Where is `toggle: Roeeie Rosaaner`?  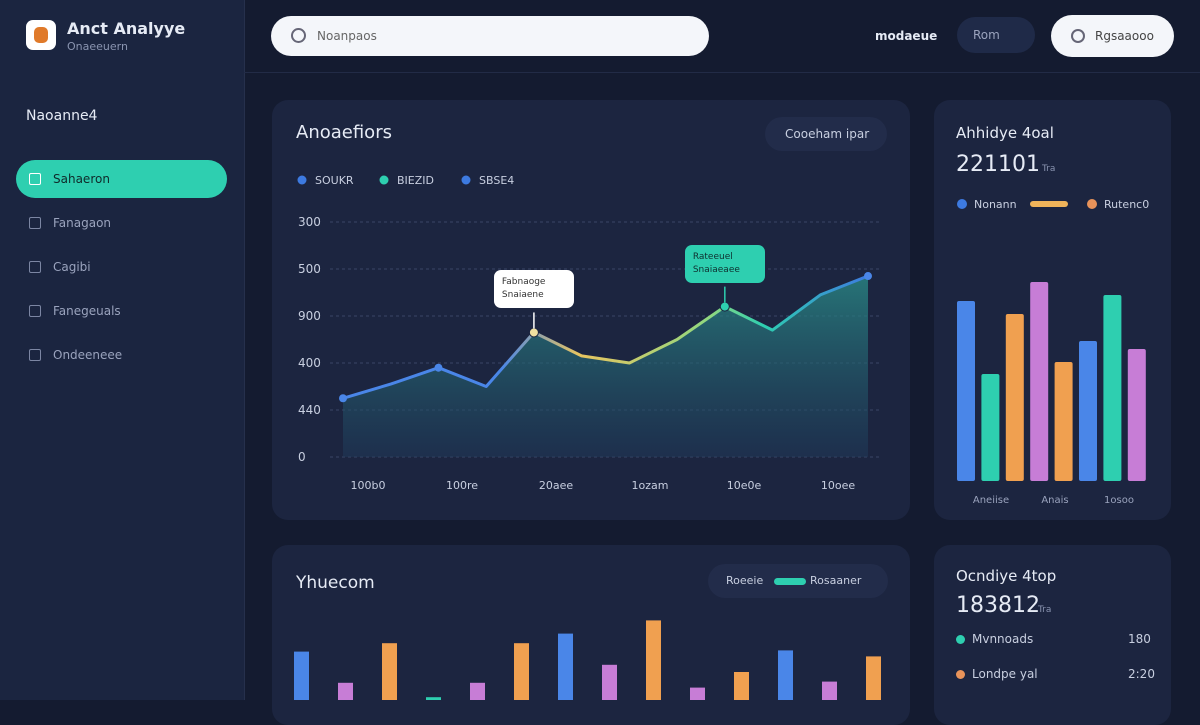 toggle: Roeeie Rosaaner is located at coordinates (798, 581).